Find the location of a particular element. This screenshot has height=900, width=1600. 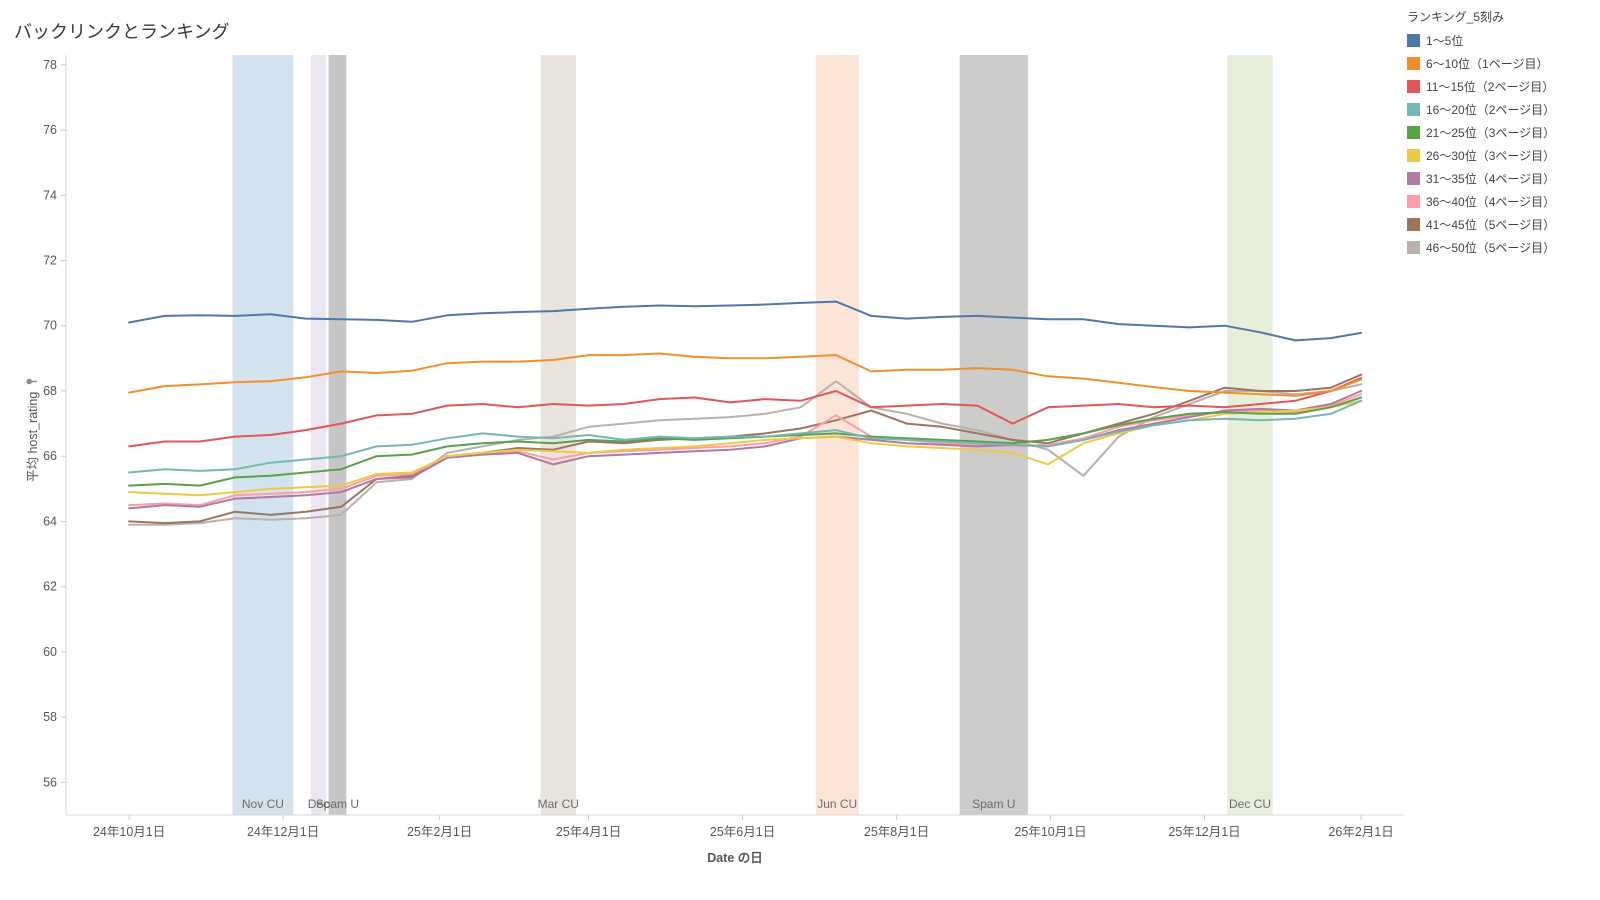

legend-item: 21〜25位（3ページ目） is located at coordinates (1502, 132).